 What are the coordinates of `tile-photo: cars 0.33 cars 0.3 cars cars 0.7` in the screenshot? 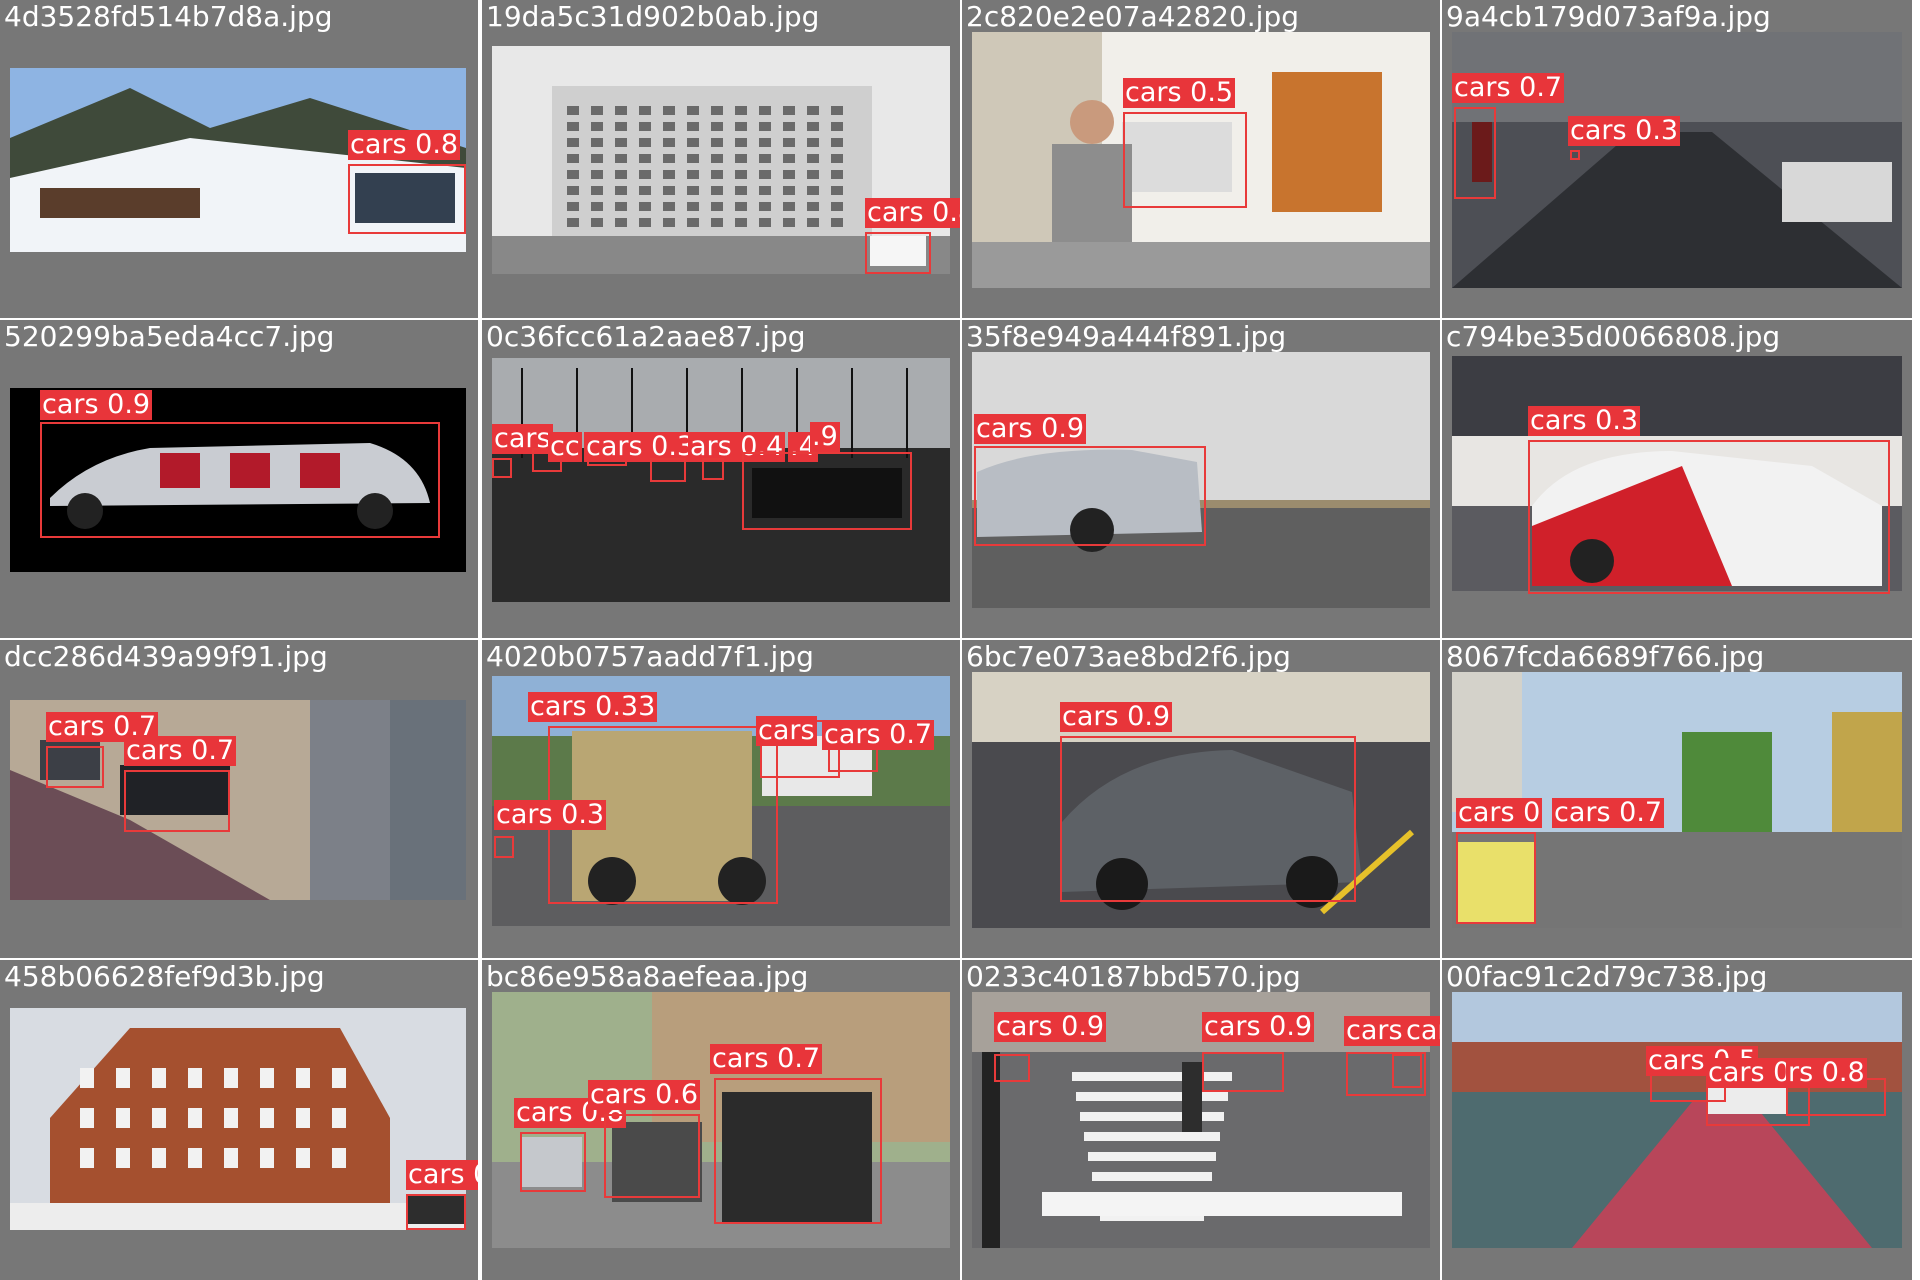 It's located at (721, 801).